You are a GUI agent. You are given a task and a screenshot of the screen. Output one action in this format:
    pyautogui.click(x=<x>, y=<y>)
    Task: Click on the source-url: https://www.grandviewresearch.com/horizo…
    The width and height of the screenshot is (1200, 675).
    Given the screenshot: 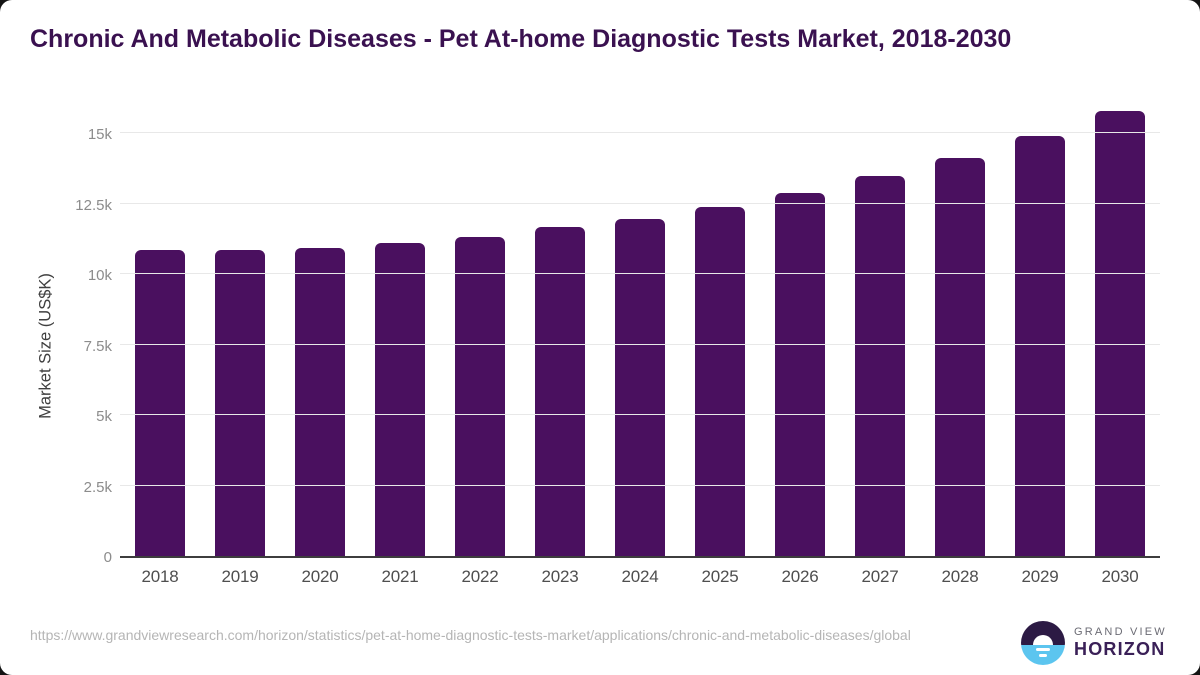 What is the action you would take?
    pyautogui.click(x=470, y=635)
    